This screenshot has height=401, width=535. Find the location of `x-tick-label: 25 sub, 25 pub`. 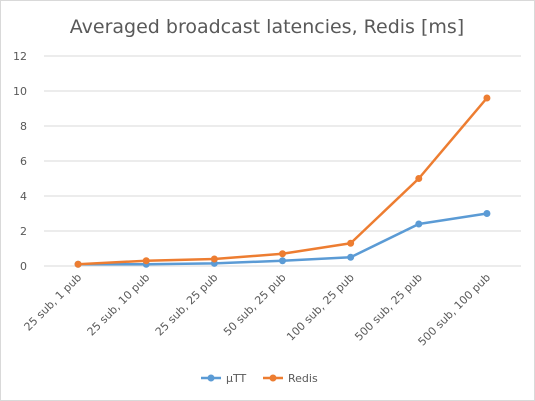

x-tick-label: 25 sub, 25 pub is located at coordinates (187, 305).